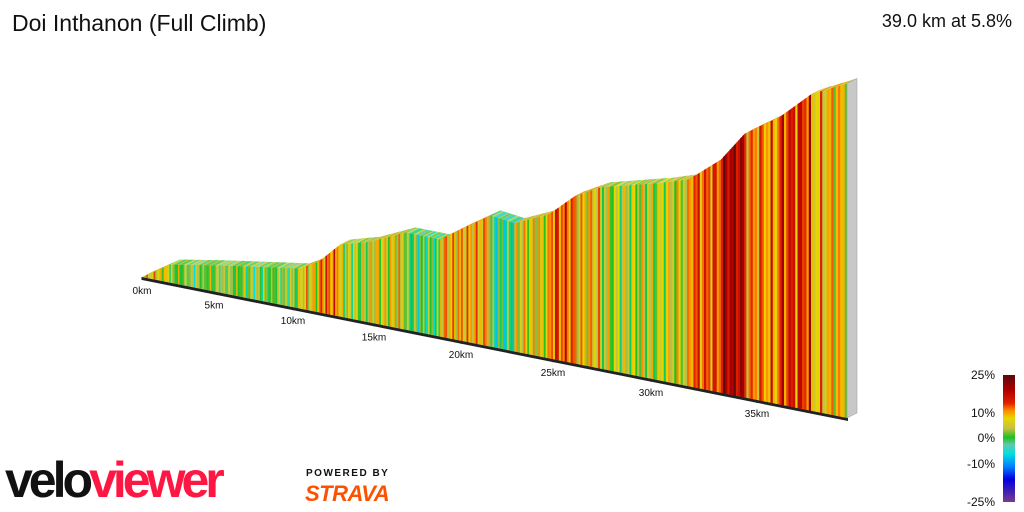 Image resolution: width=1024 pixels, height=512 pixels. What do you see at coordinates (115, 480) in the screenshot?
I see `veloviewer-logo: veloviewer` at bounding box center [115, 480].